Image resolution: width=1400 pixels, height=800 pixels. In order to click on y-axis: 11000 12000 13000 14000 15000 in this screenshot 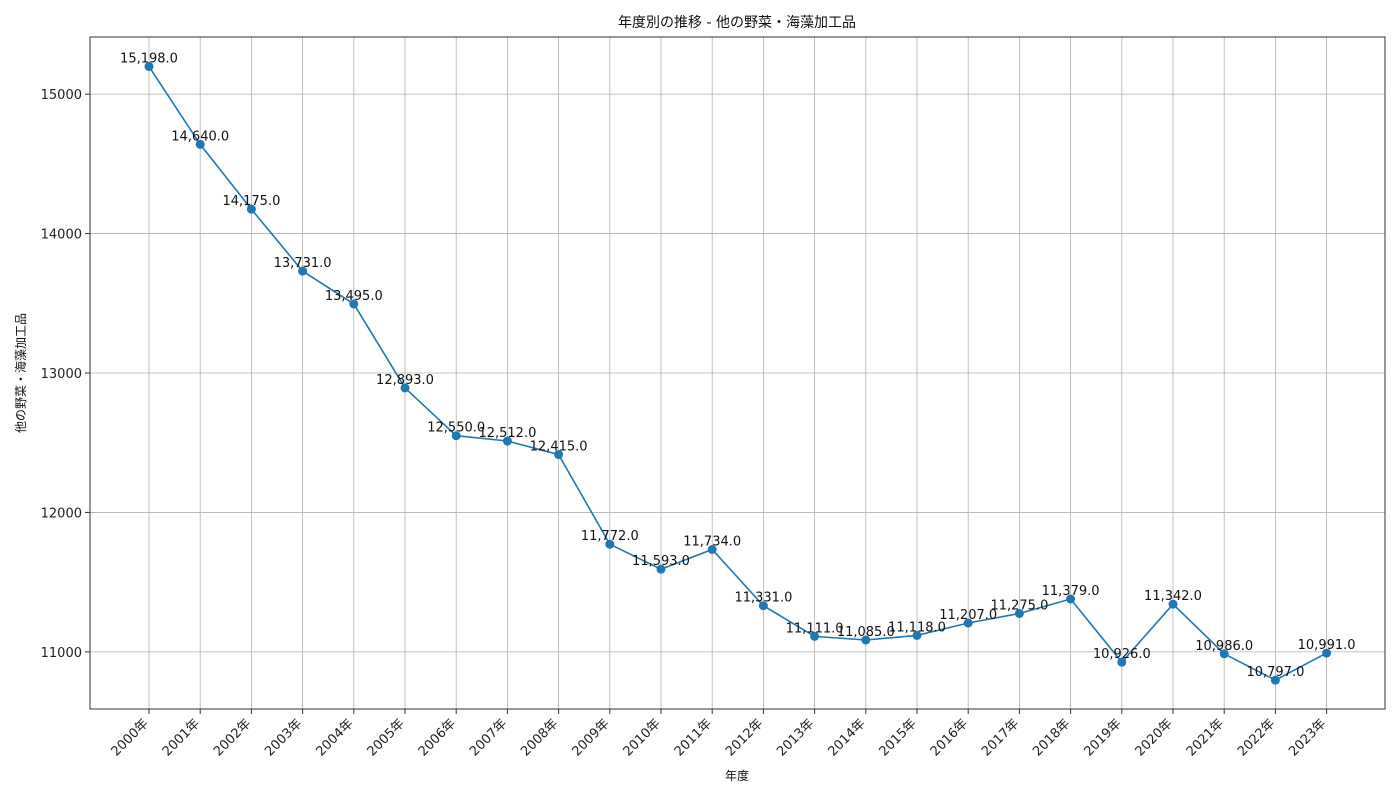, I will do `click(65, 374)`.